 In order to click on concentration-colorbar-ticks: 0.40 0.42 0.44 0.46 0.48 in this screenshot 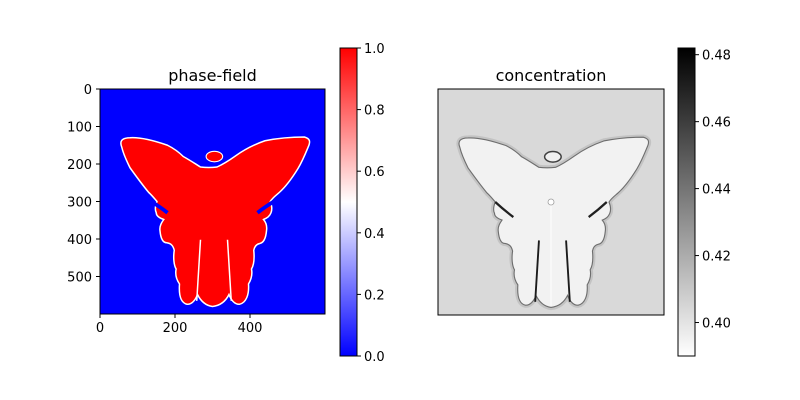, I will do `click(713, 190)`.